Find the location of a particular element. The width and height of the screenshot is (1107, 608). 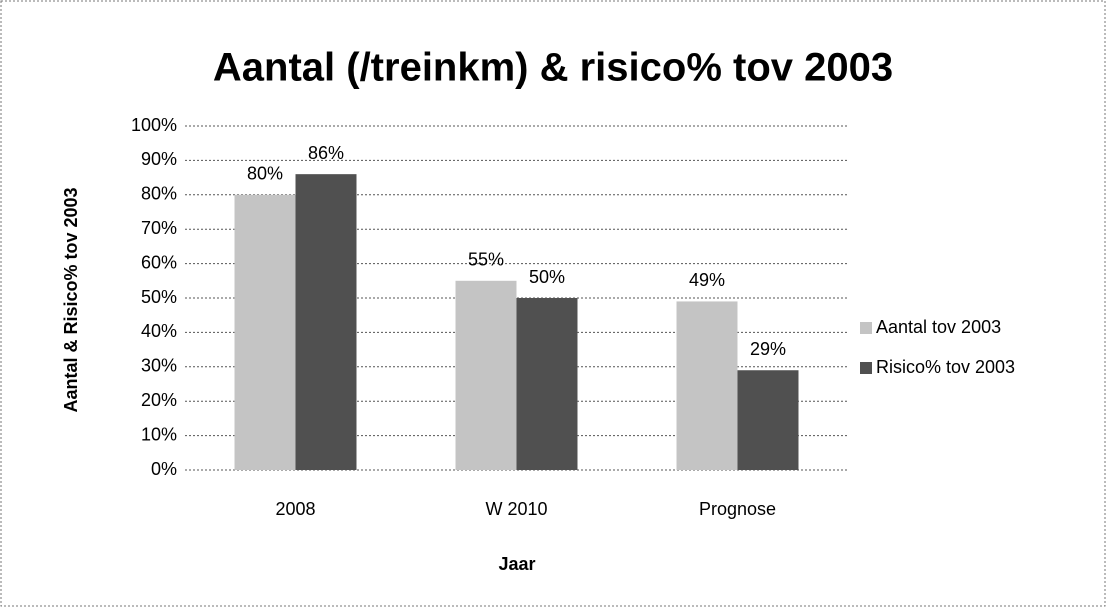

x-axis-label: Jaar is located at coordinates (516, 564).